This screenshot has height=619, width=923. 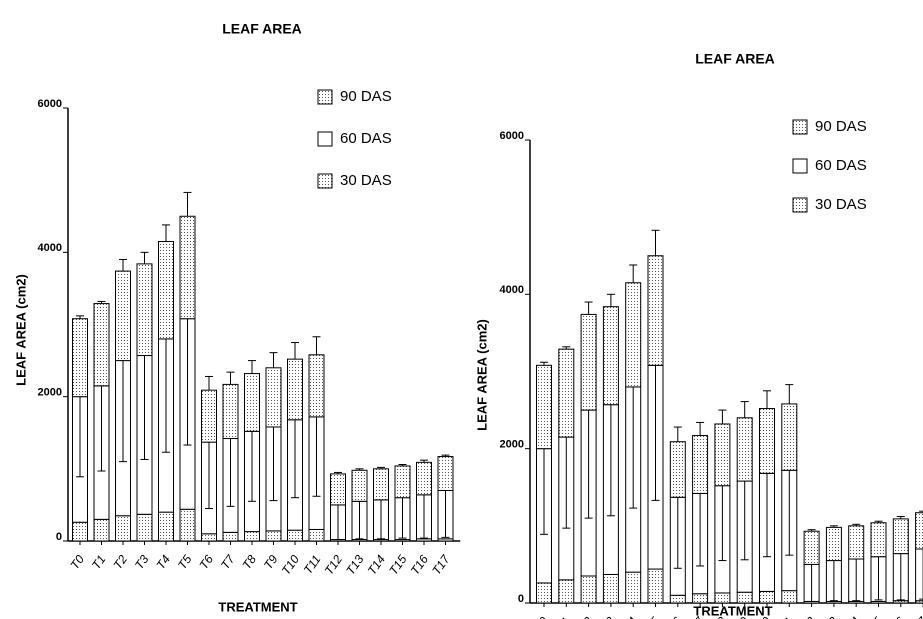 I want to click on y-tick-label: 2000, so click(x=512, y=445).